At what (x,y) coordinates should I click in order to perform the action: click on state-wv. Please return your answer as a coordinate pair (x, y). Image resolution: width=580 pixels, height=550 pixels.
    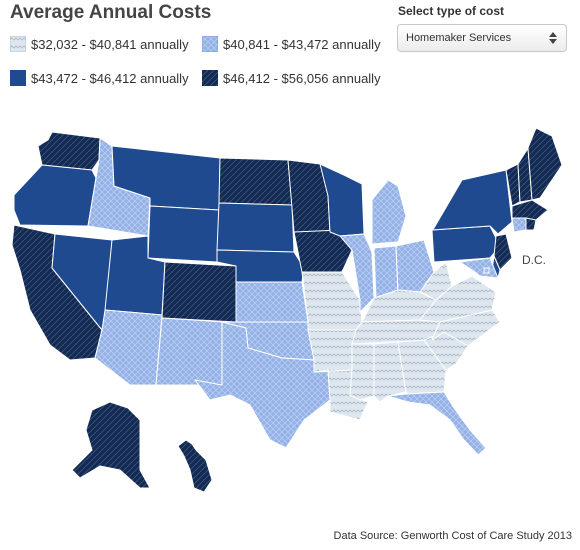
    Looking at the image, I should click on (436, 281).